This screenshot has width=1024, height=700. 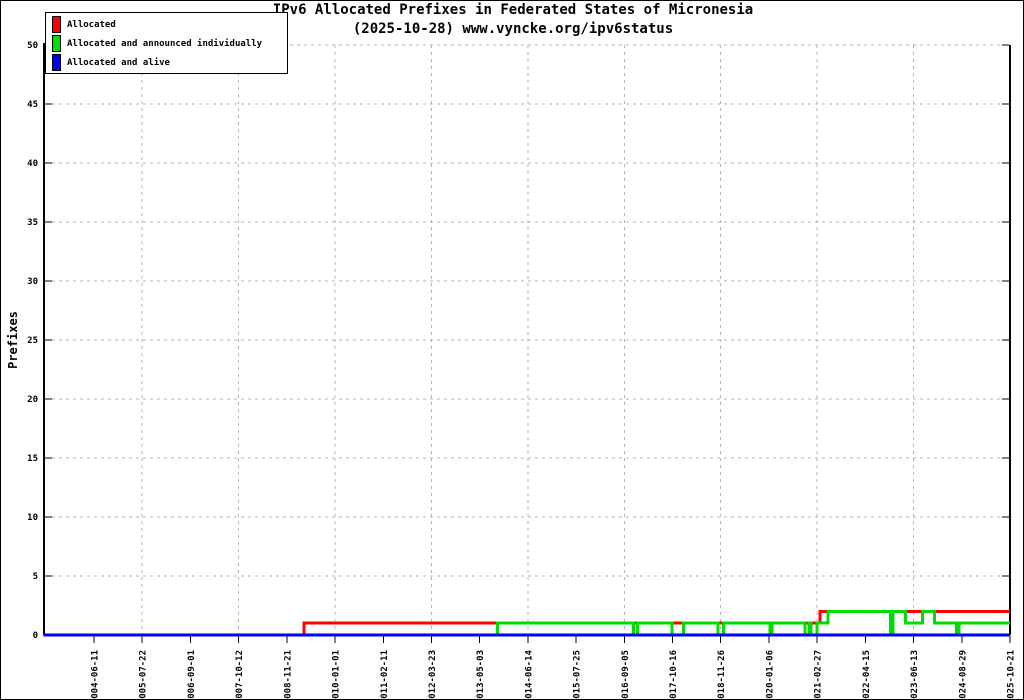 What do you see at coordinates (288, 675) in the screenshot?
I see `x-tick-label: 2008-11-21` at bounding box center [288, 675].